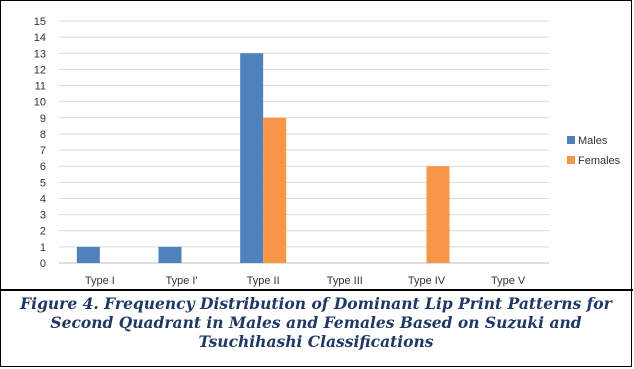 This screenshot has height=369, width=634. What do you see at coordinates (43, 119) in the screenshot?
I see `y-tick-label-9: 9` at bounding box center [43, 119].